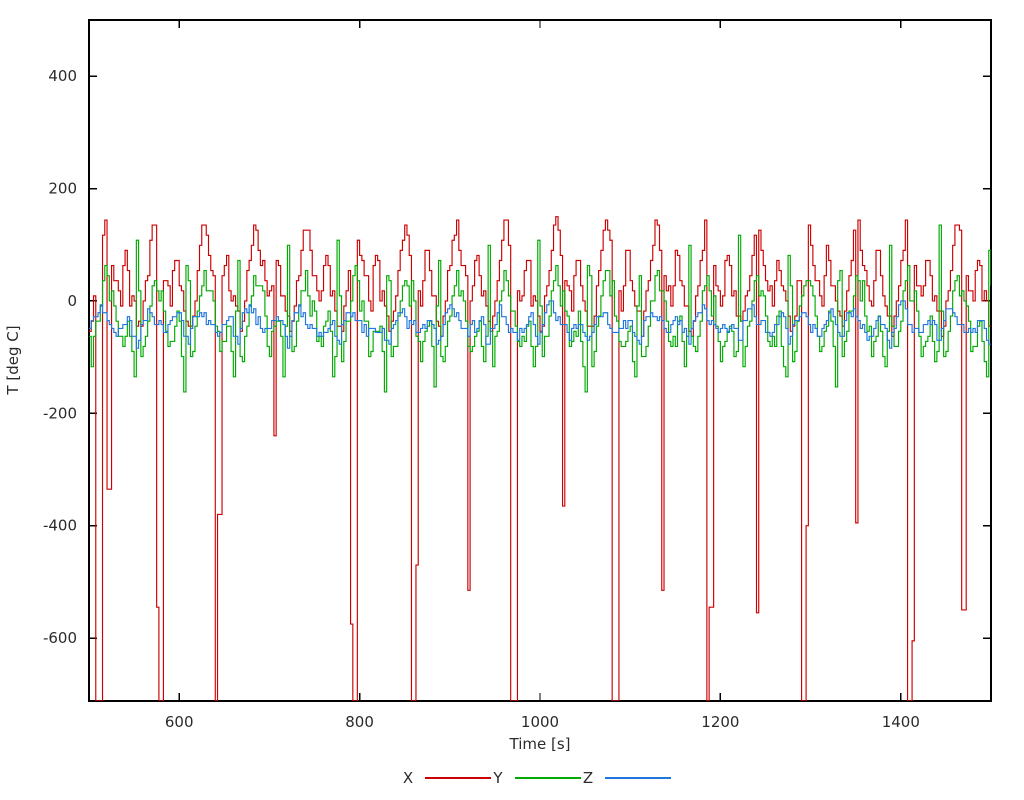  I want to click on series-line-z, so click(540, 324).